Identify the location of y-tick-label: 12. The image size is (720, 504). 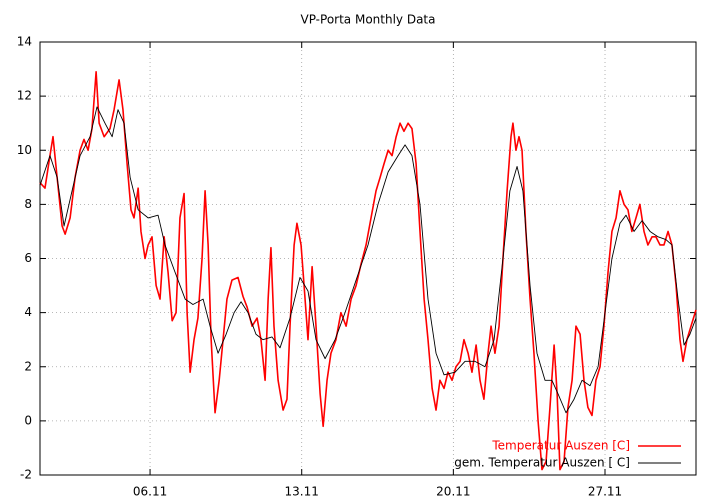
(24, 96).